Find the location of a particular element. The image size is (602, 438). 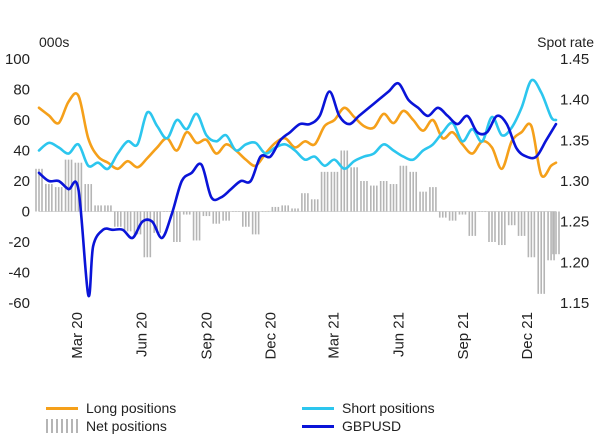

x-tick-label: Mar 21 is located at coordinates (334, 335).